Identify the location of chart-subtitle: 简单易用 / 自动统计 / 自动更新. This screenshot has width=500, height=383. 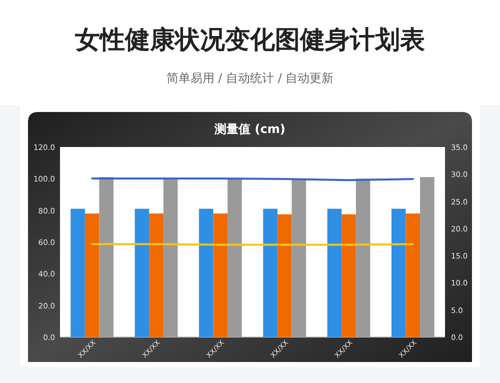
(250, 78).